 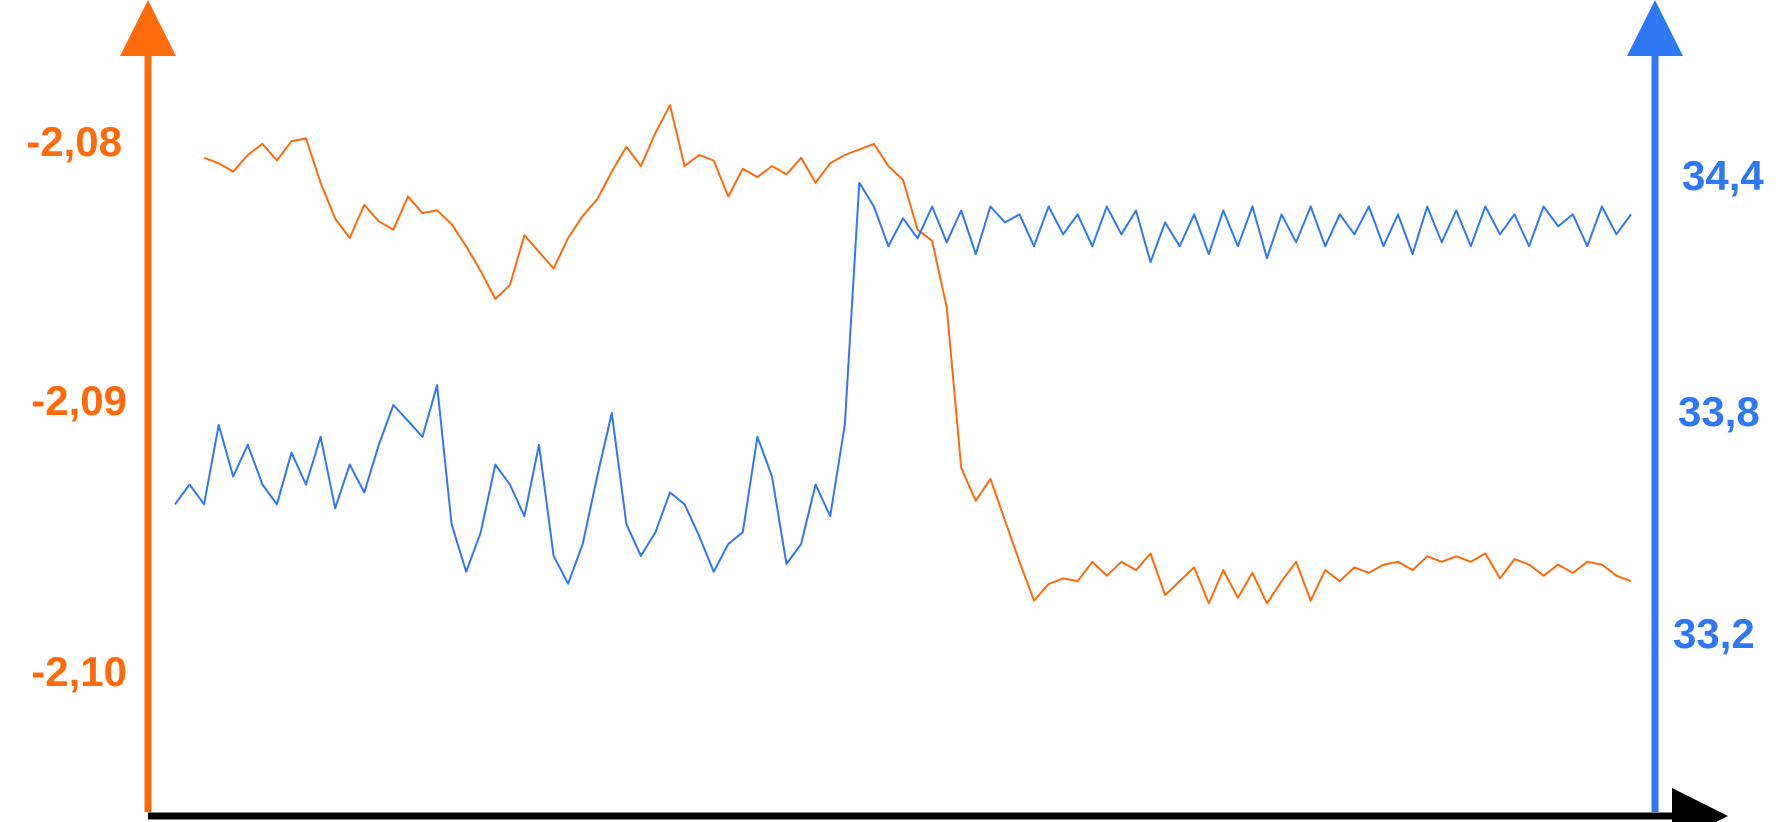 What do you see at coordinates (1723, 175) in the screenshot?
I see `right-tick-label: 34,4` at bounding box center [1723, 175].